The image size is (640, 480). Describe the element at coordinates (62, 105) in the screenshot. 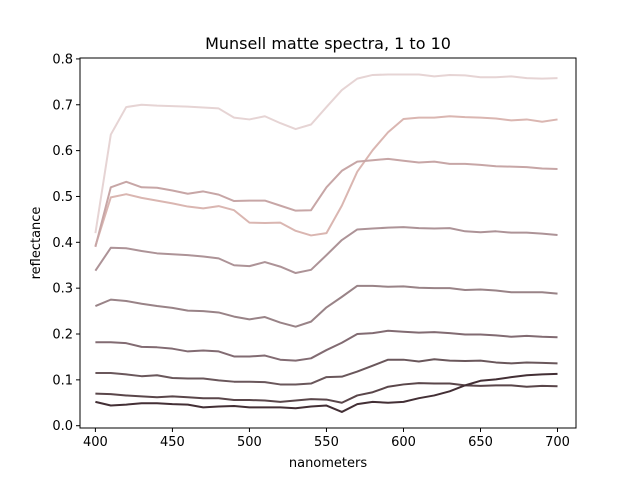

I see `y-tick-label: 0.7` at that location.